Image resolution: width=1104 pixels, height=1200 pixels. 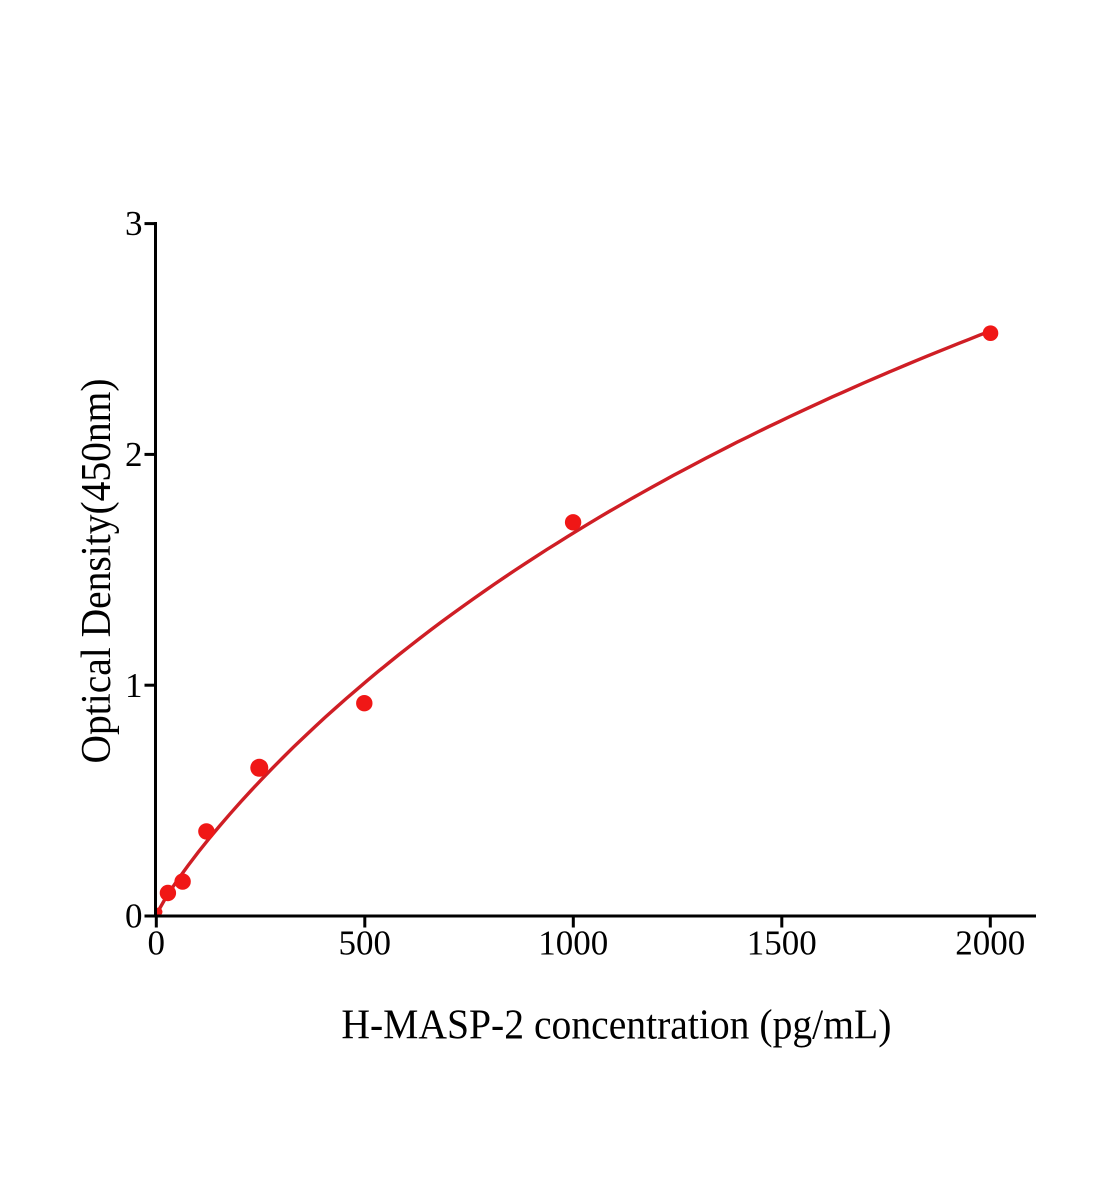 What do you see at coordinates (365, 943) in the screenshot?
I see `svg-text: 500` at bounding box center [365, 943].